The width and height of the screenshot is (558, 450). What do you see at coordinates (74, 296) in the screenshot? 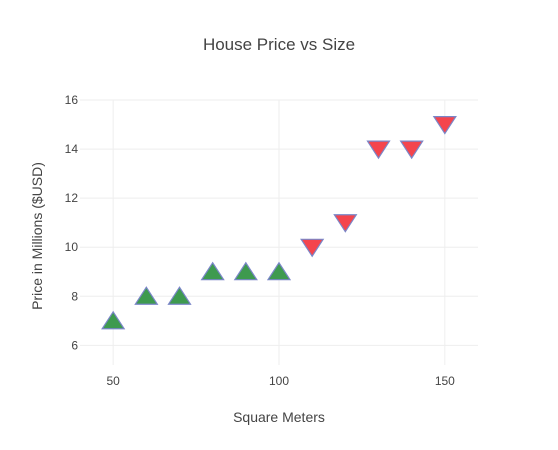
I see `y-tick-label: 8` at bounding box center [74, 296].